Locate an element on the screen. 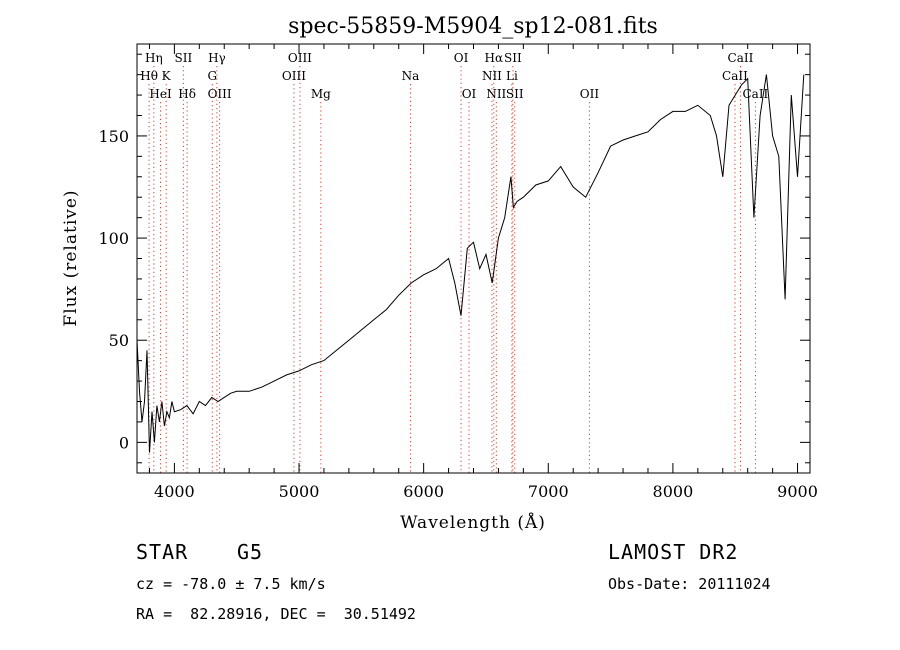  line-marker-label: G is located at coordinates (212, 76).